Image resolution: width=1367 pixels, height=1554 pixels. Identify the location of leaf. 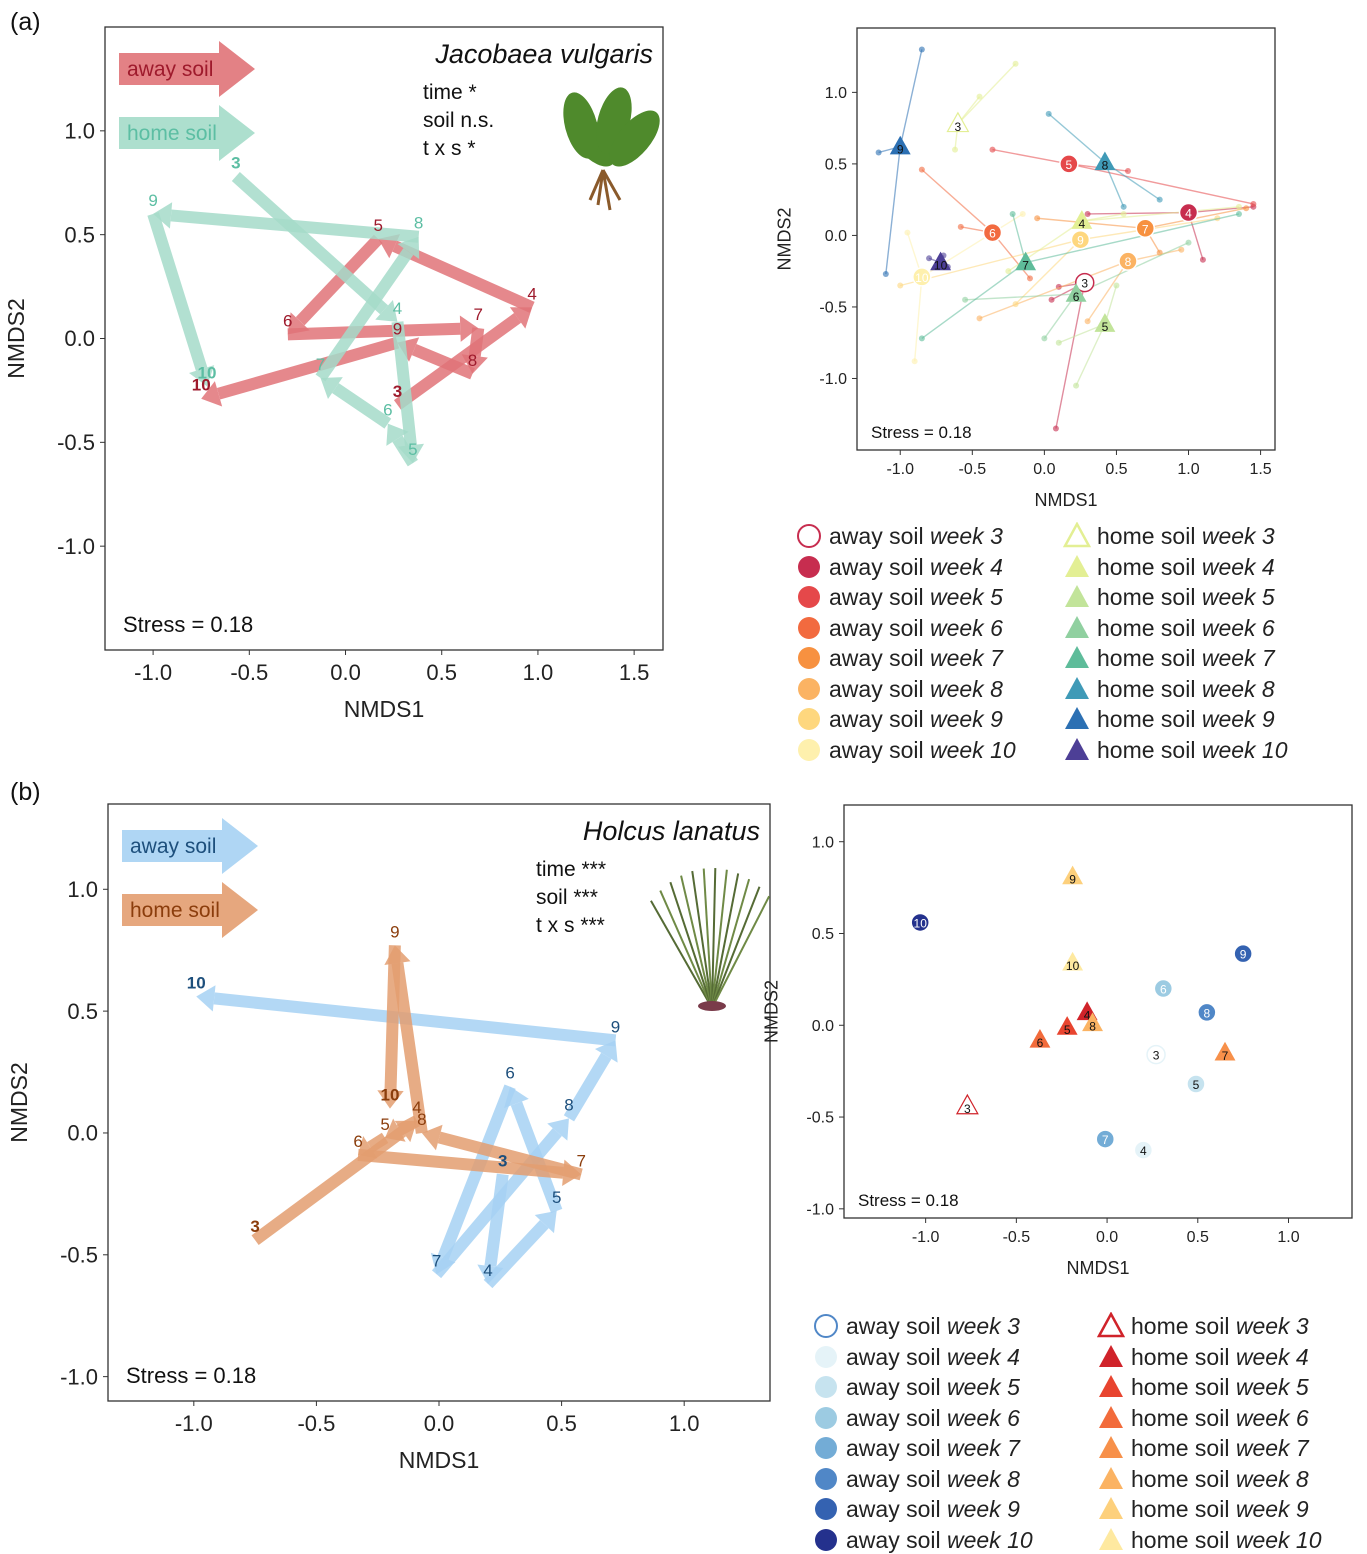
(634, 138).